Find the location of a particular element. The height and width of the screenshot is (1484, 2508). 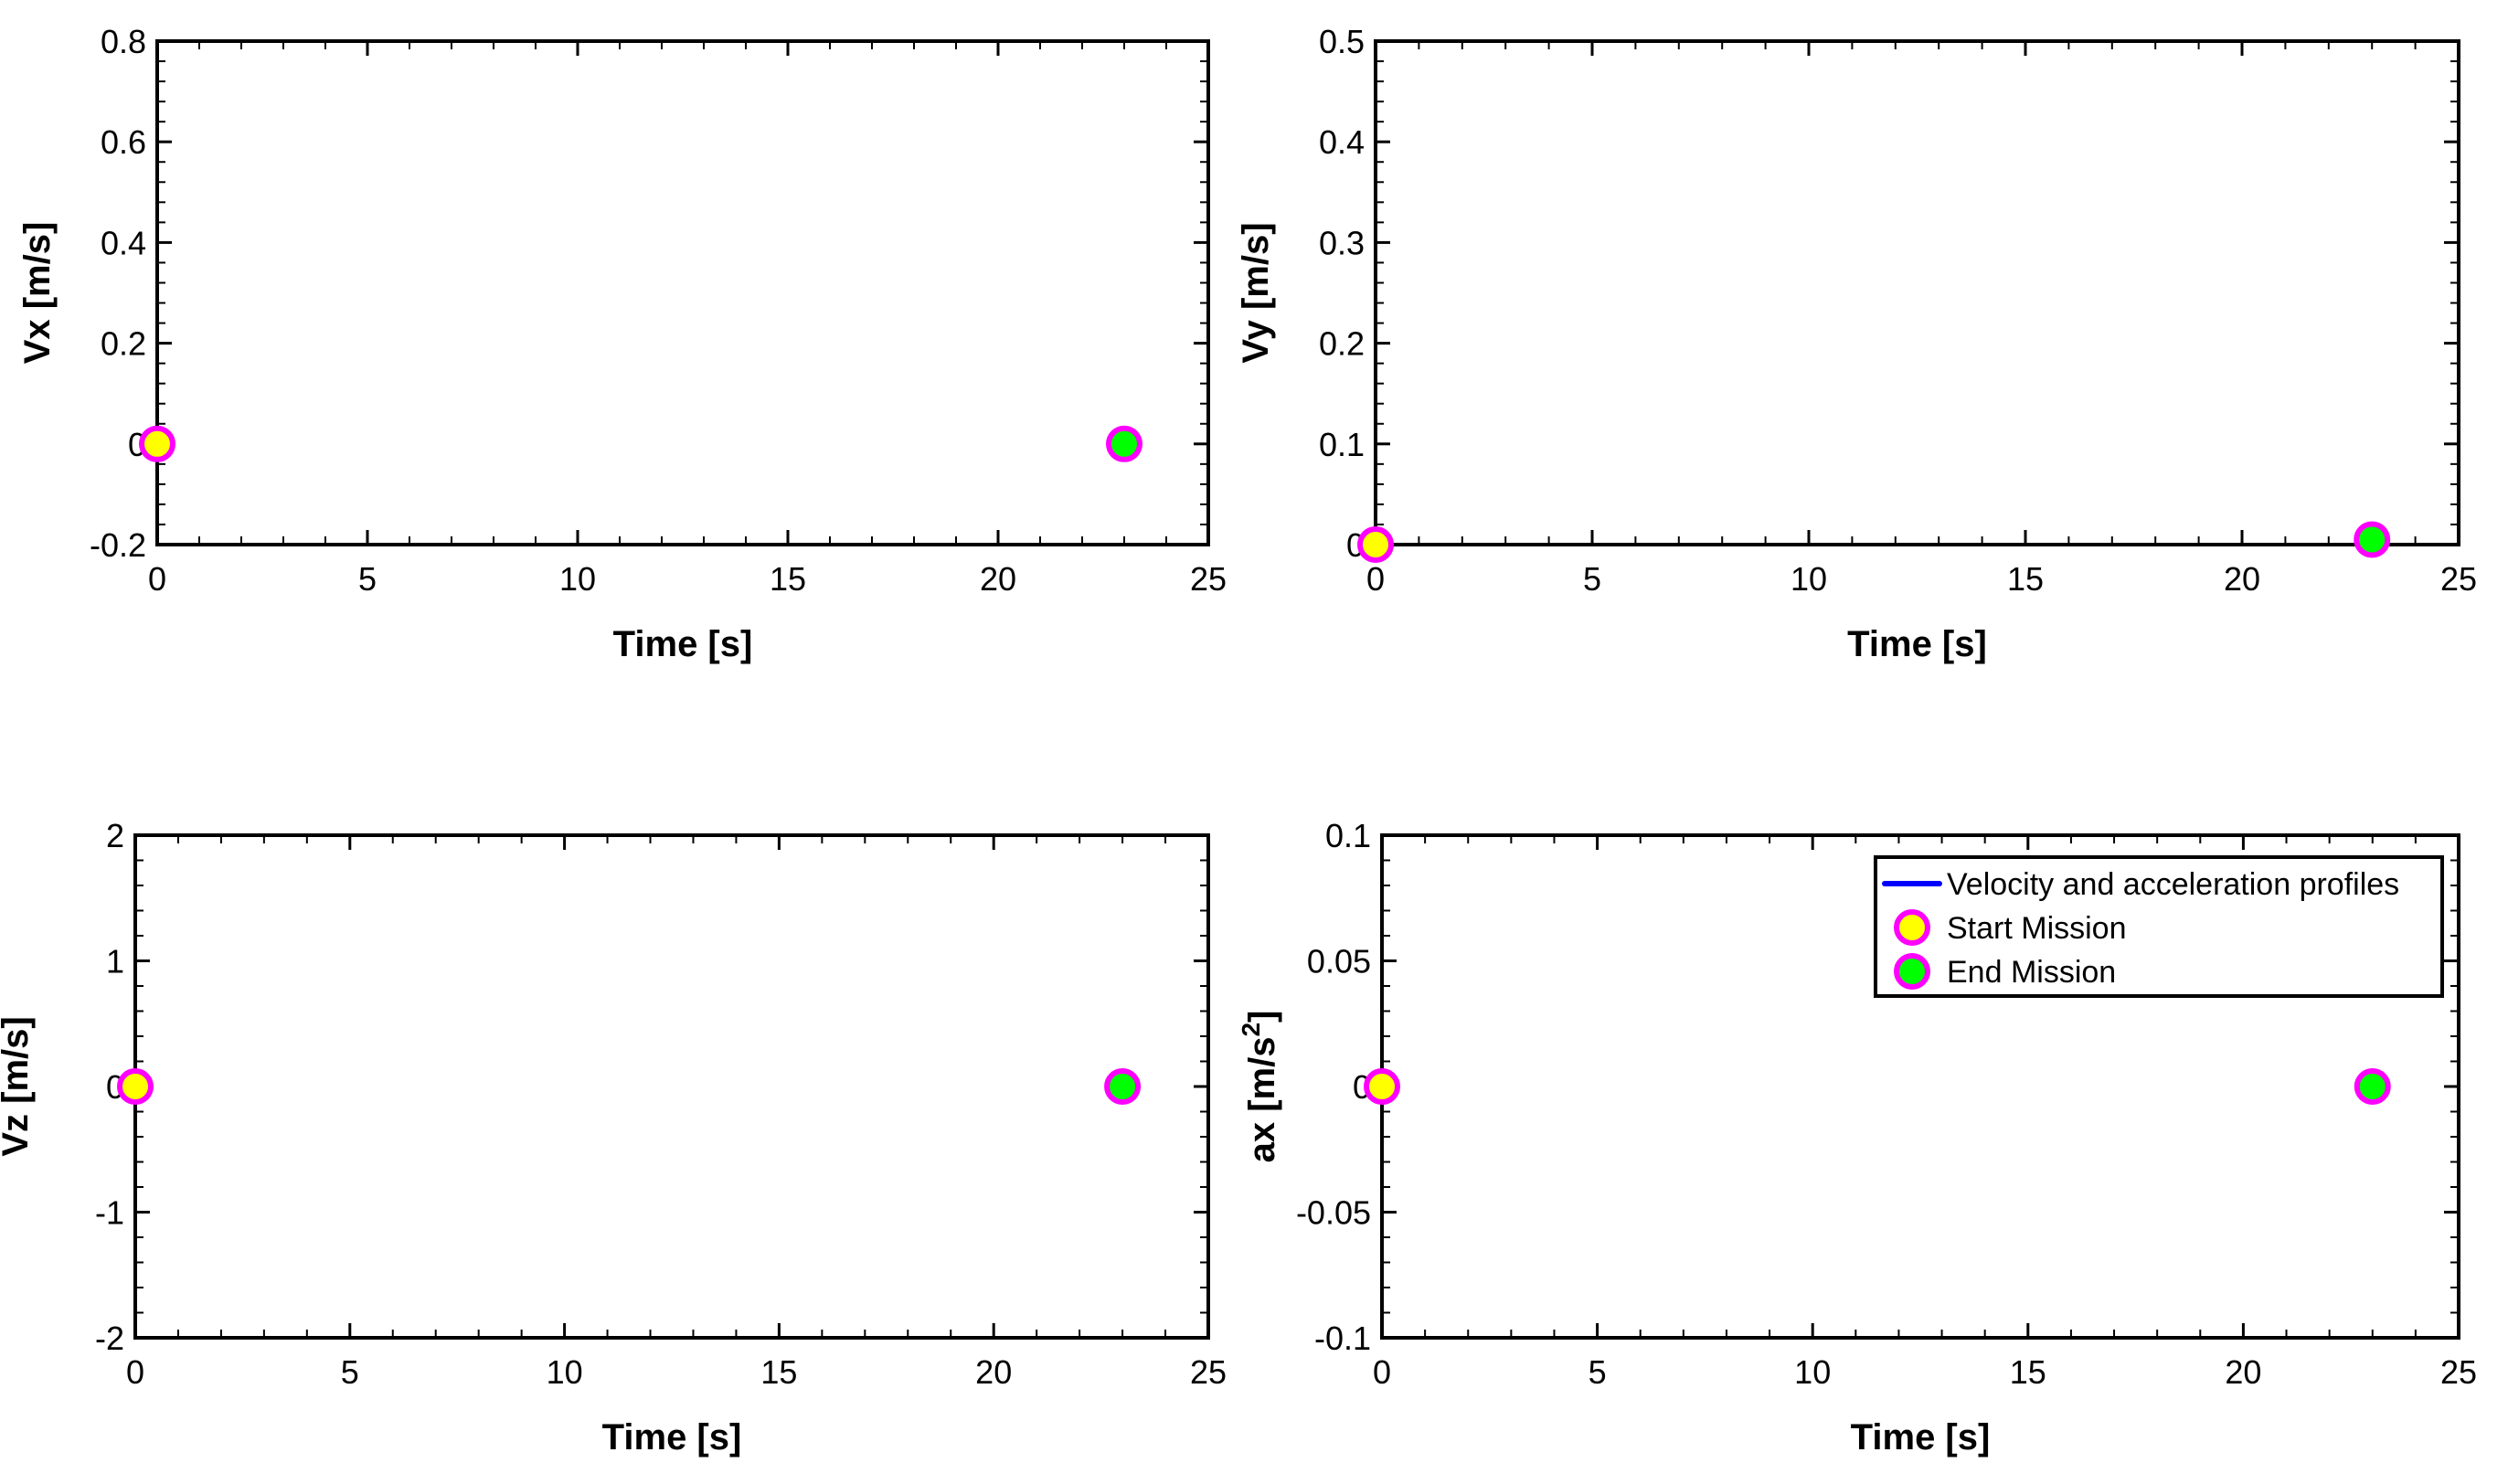

y-axis-label-main: Vz [m/s] is located at coordinates (18, 1086).